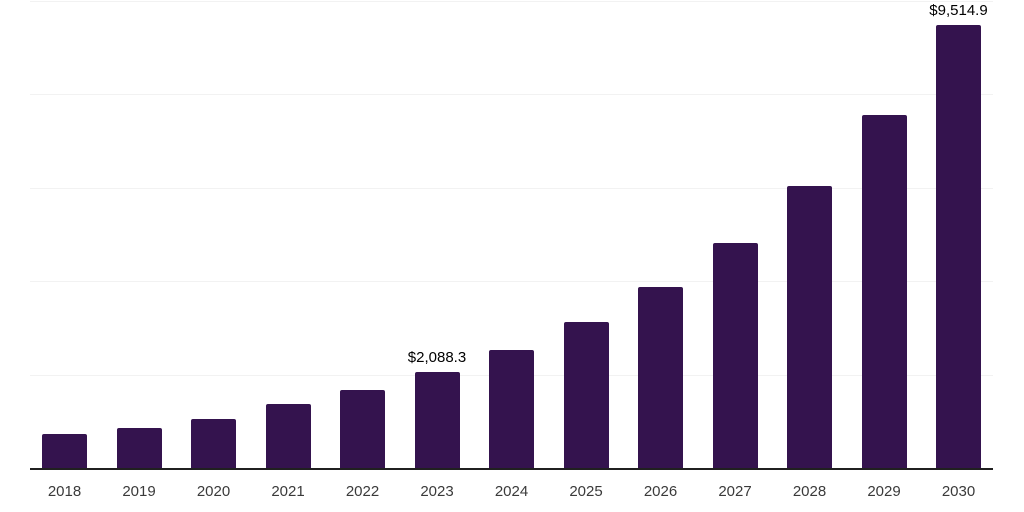 Image resolution: width=1024 pixels, height=512 pixels. I want to click on bar-2029, so click(884, 291).